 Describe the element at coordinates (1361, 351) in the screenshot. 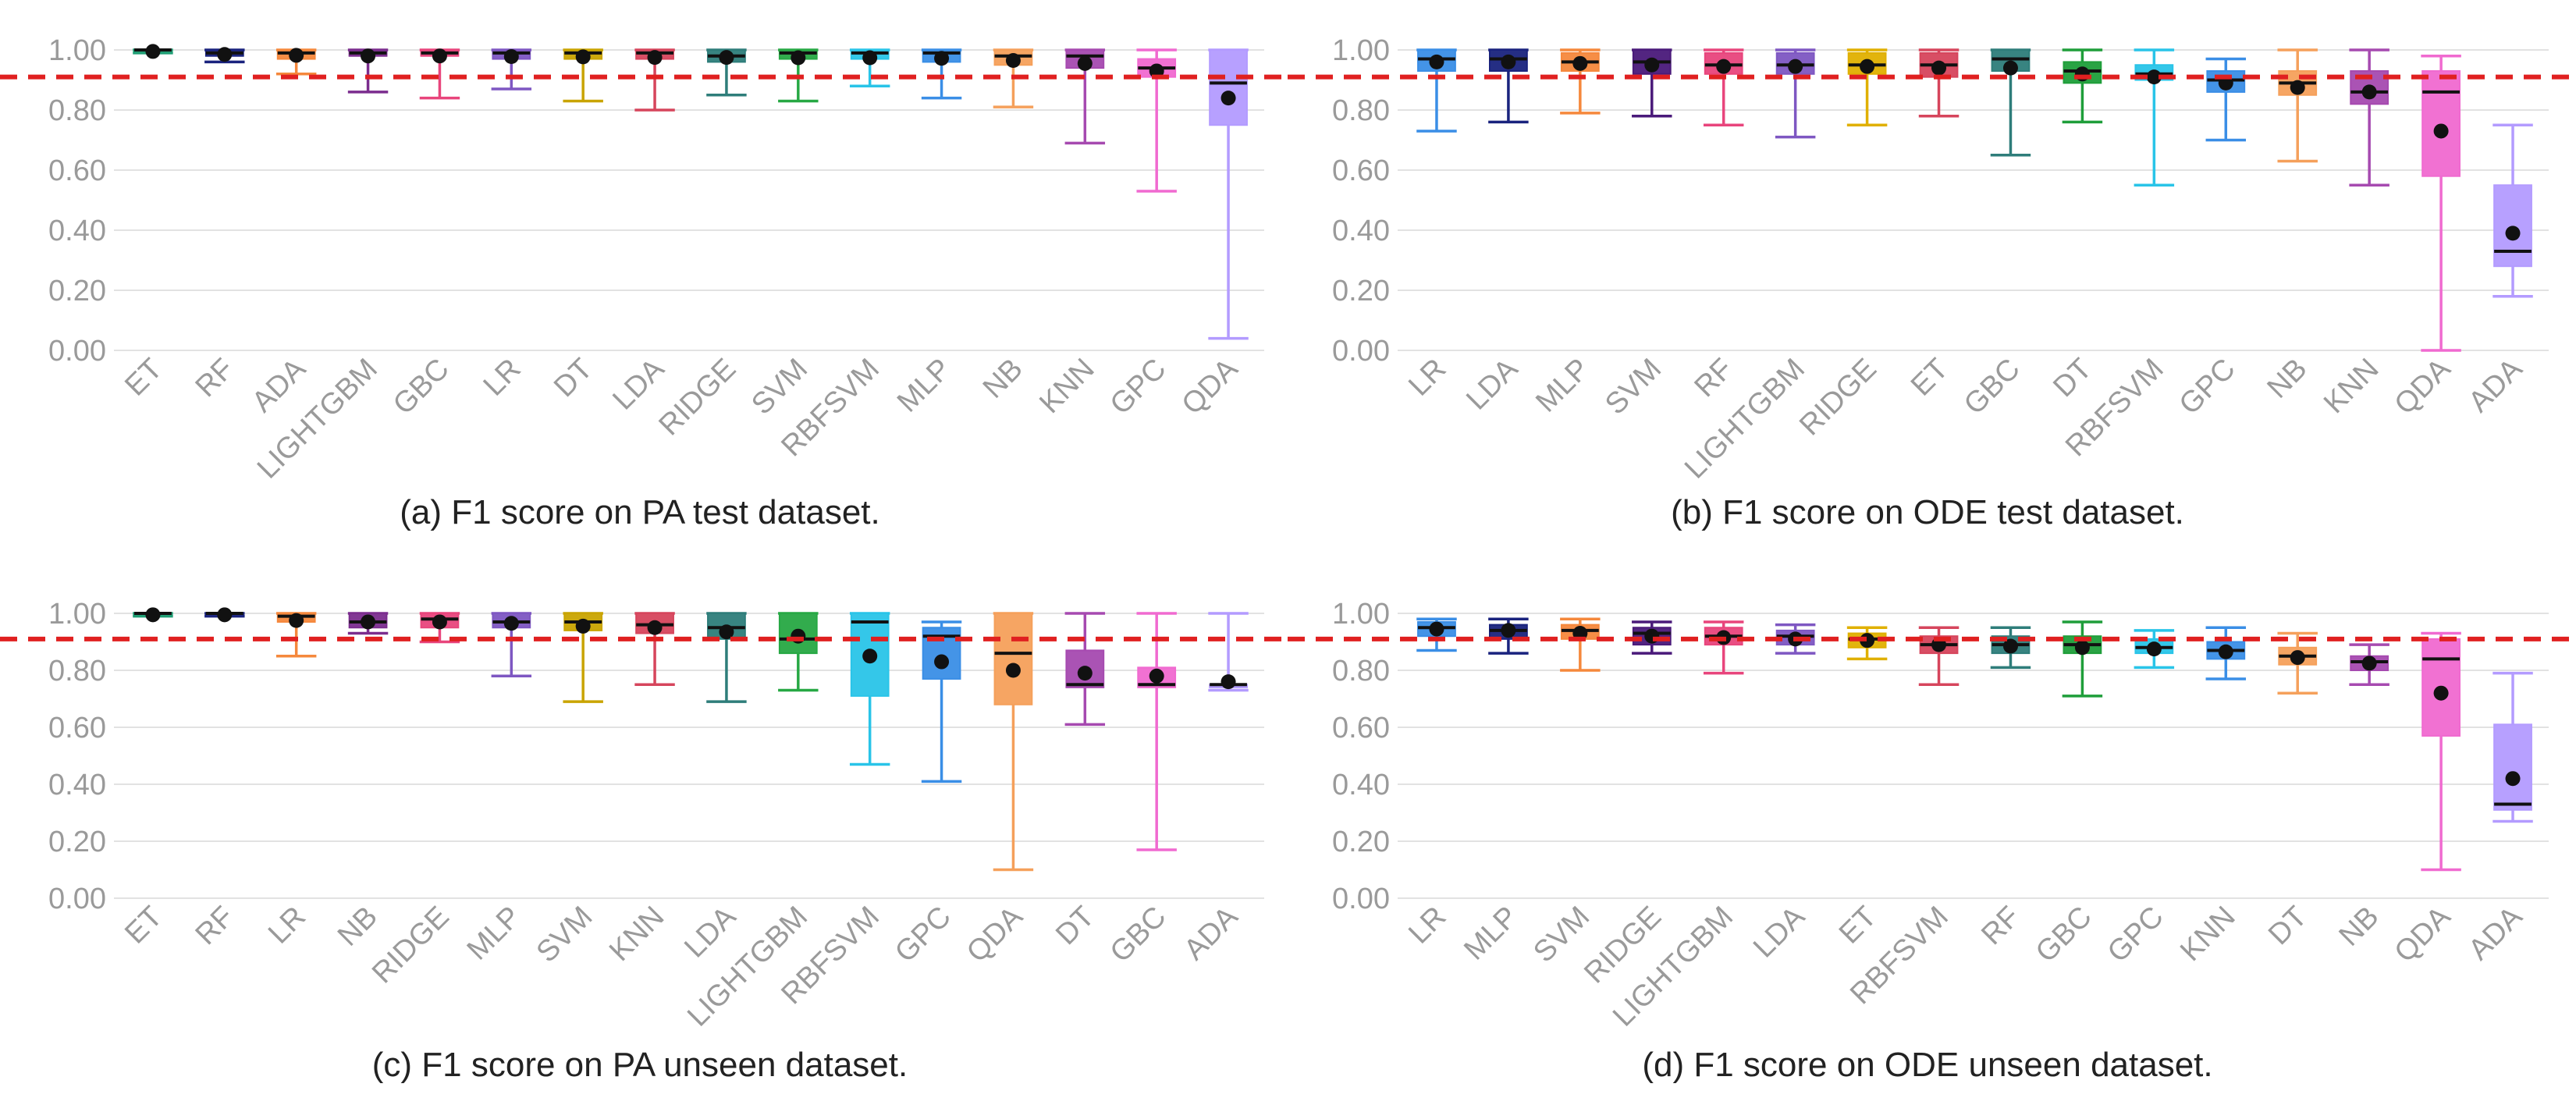

I see `y-tick-label: 0.00` at that location.